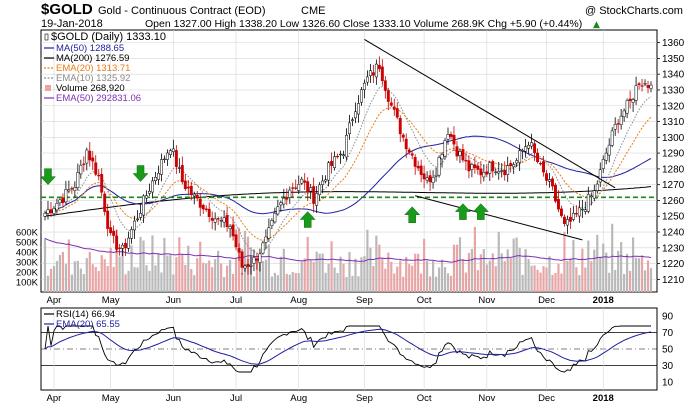  What do you see at coordinates (98, 98) in the screenshot?
I see `legend-label: EMA(50) 292831.06` at bounding box center [98, 98].